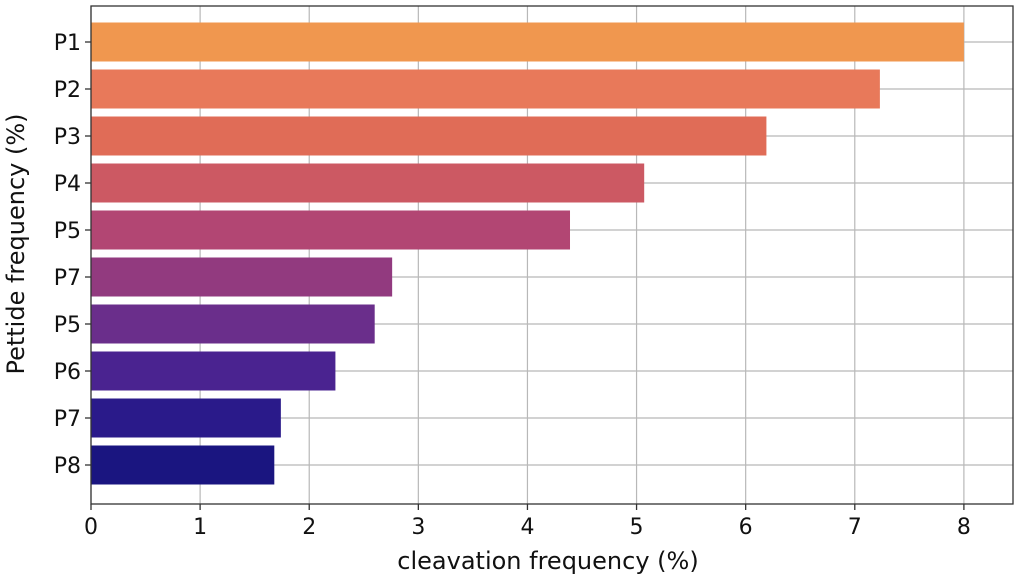  I want to click on bar-p3, so click(429, 136).